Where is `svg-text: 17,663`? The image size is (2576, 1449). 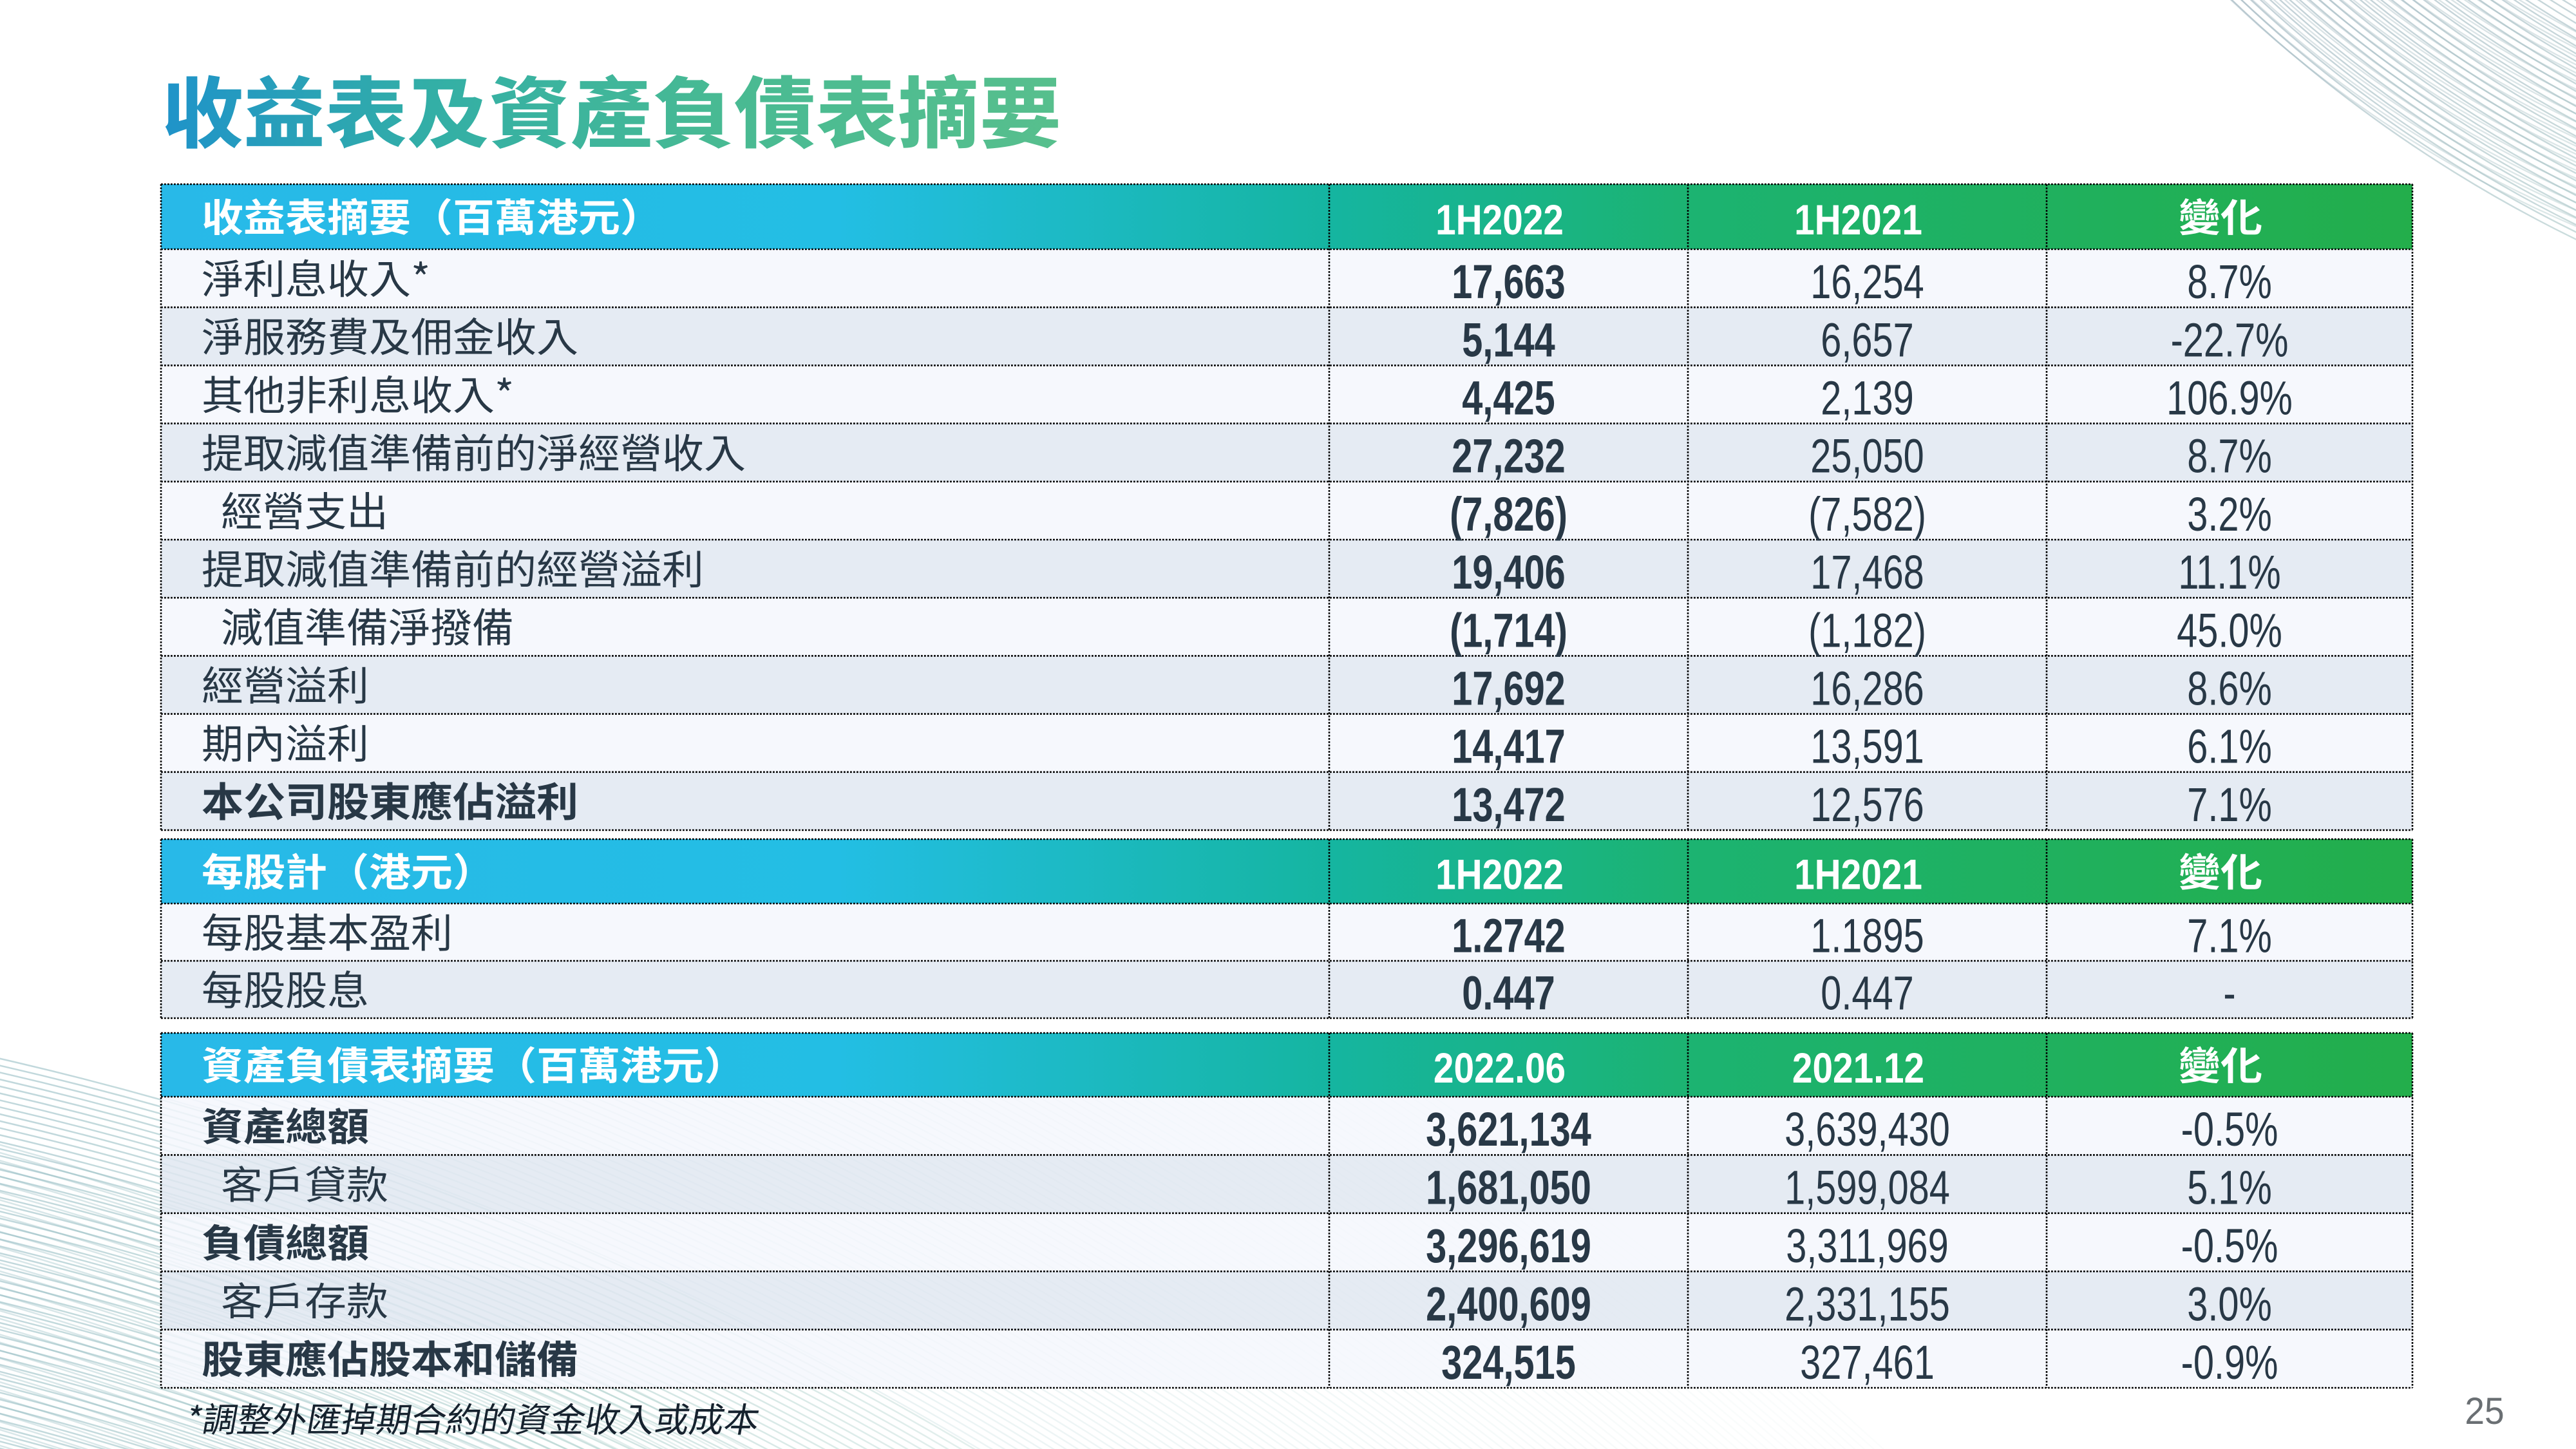
svg-text: 17,663 is located at coordinates (1509, 282).